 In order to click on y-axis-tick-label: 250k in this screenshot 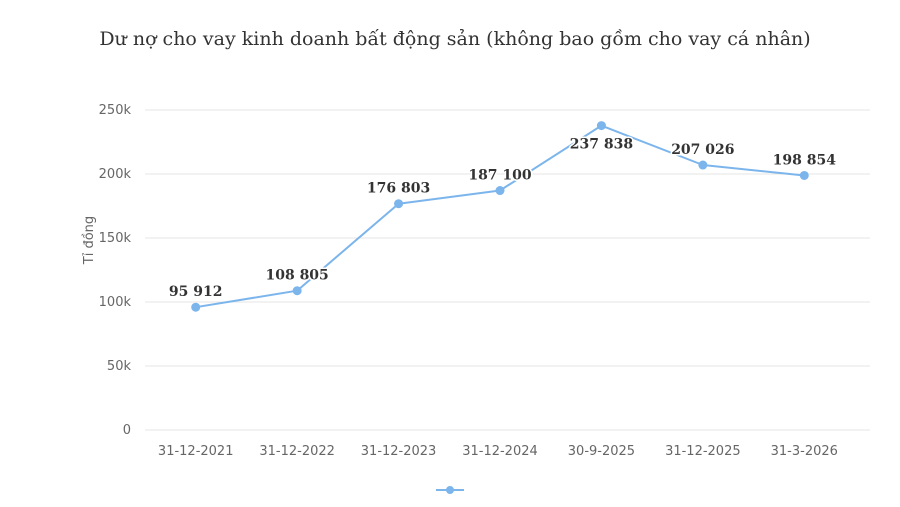, I will do `click(115, 110)`.